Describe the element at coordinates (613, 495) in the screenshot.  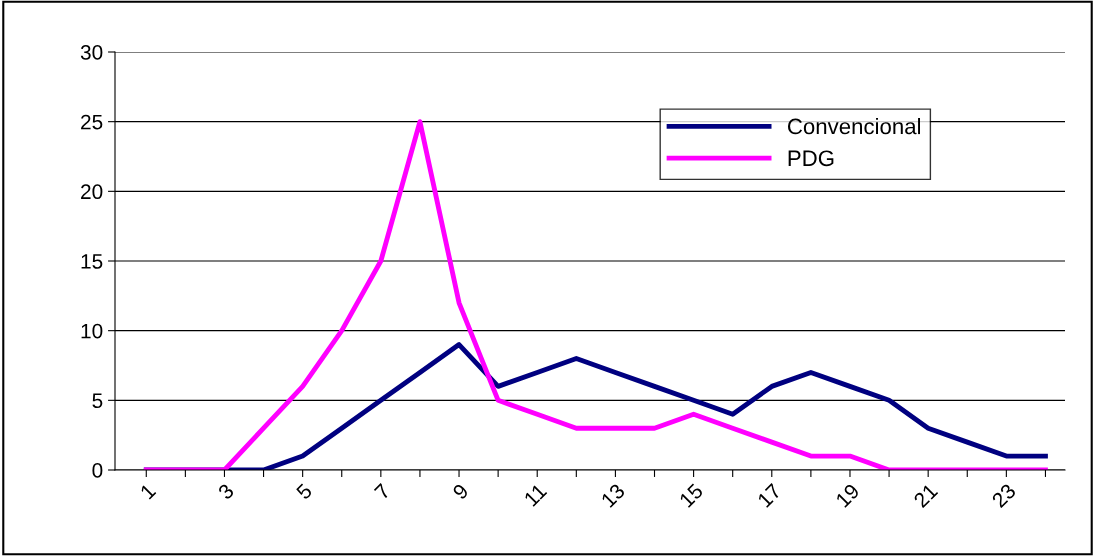
I see `x-tick-label: 13` at that location.